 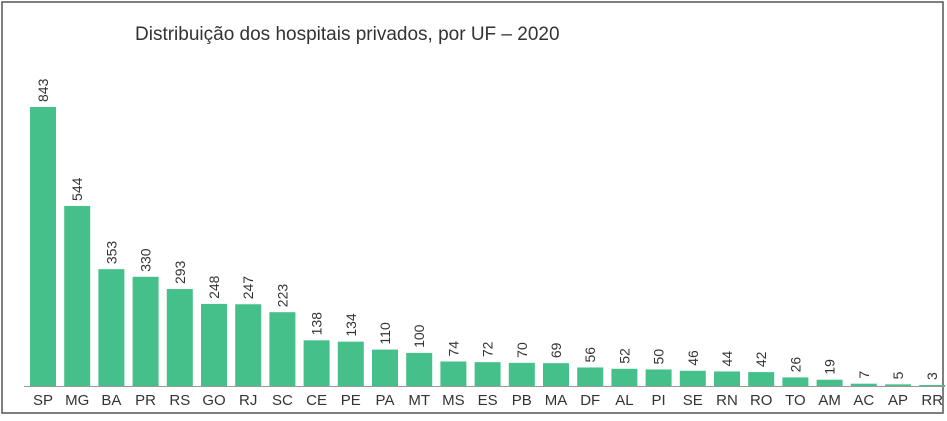 What do you see at coordinates (761, 359) in the screenshot?
I see `value-label: 42` at bounding box center [761, 359].